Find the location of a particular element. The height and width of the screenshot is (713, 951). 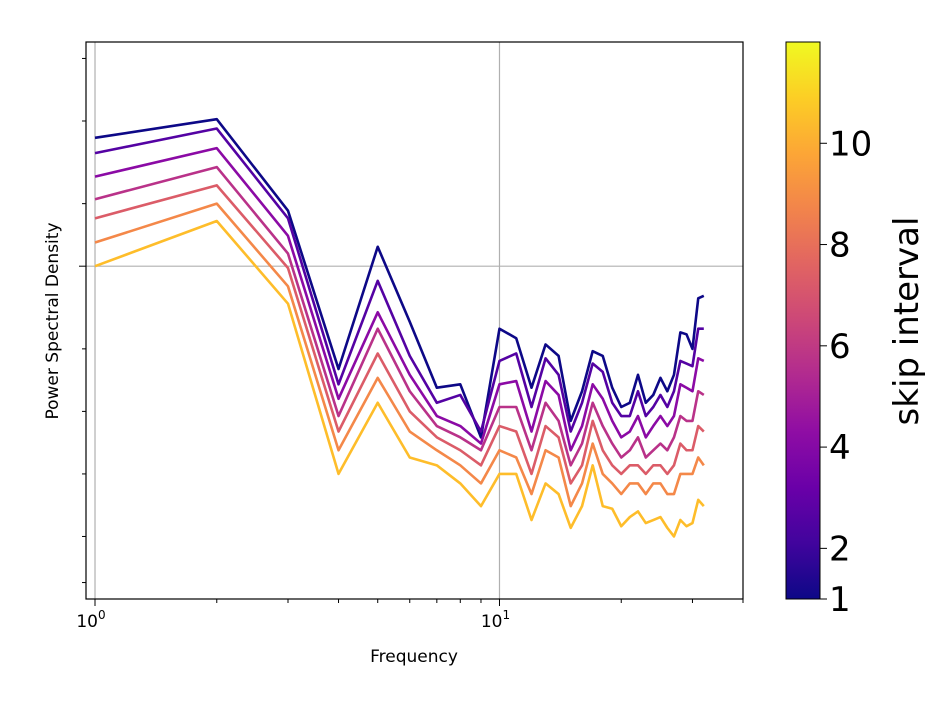

colorbar-tick-label-8: 8 is located at coordinates (840, 246).